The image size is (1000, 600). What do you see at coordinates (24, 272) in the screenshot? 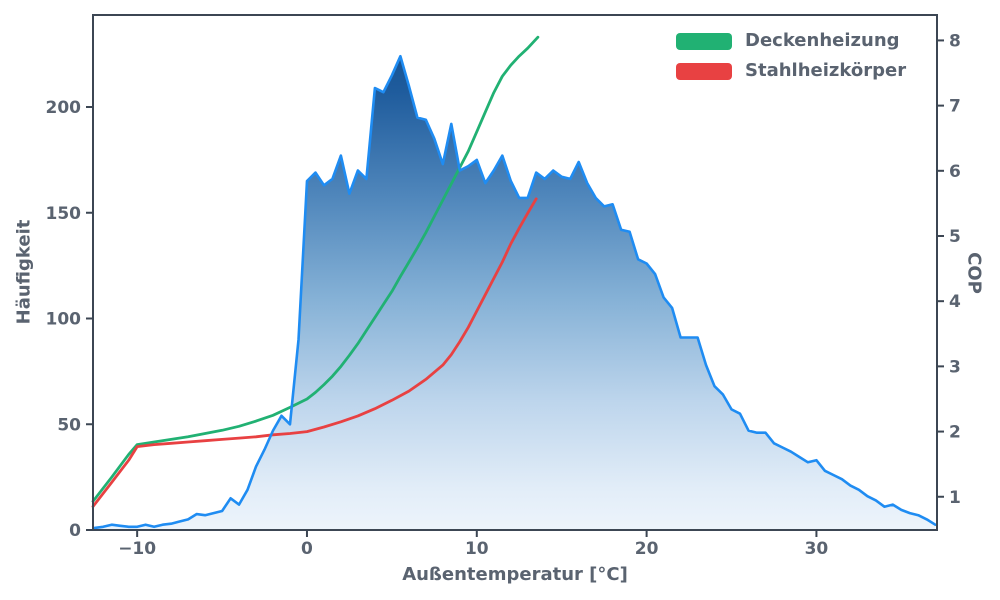
I see `y-axis-label-left: Häufigkeit` at bounding box center [24, 272].